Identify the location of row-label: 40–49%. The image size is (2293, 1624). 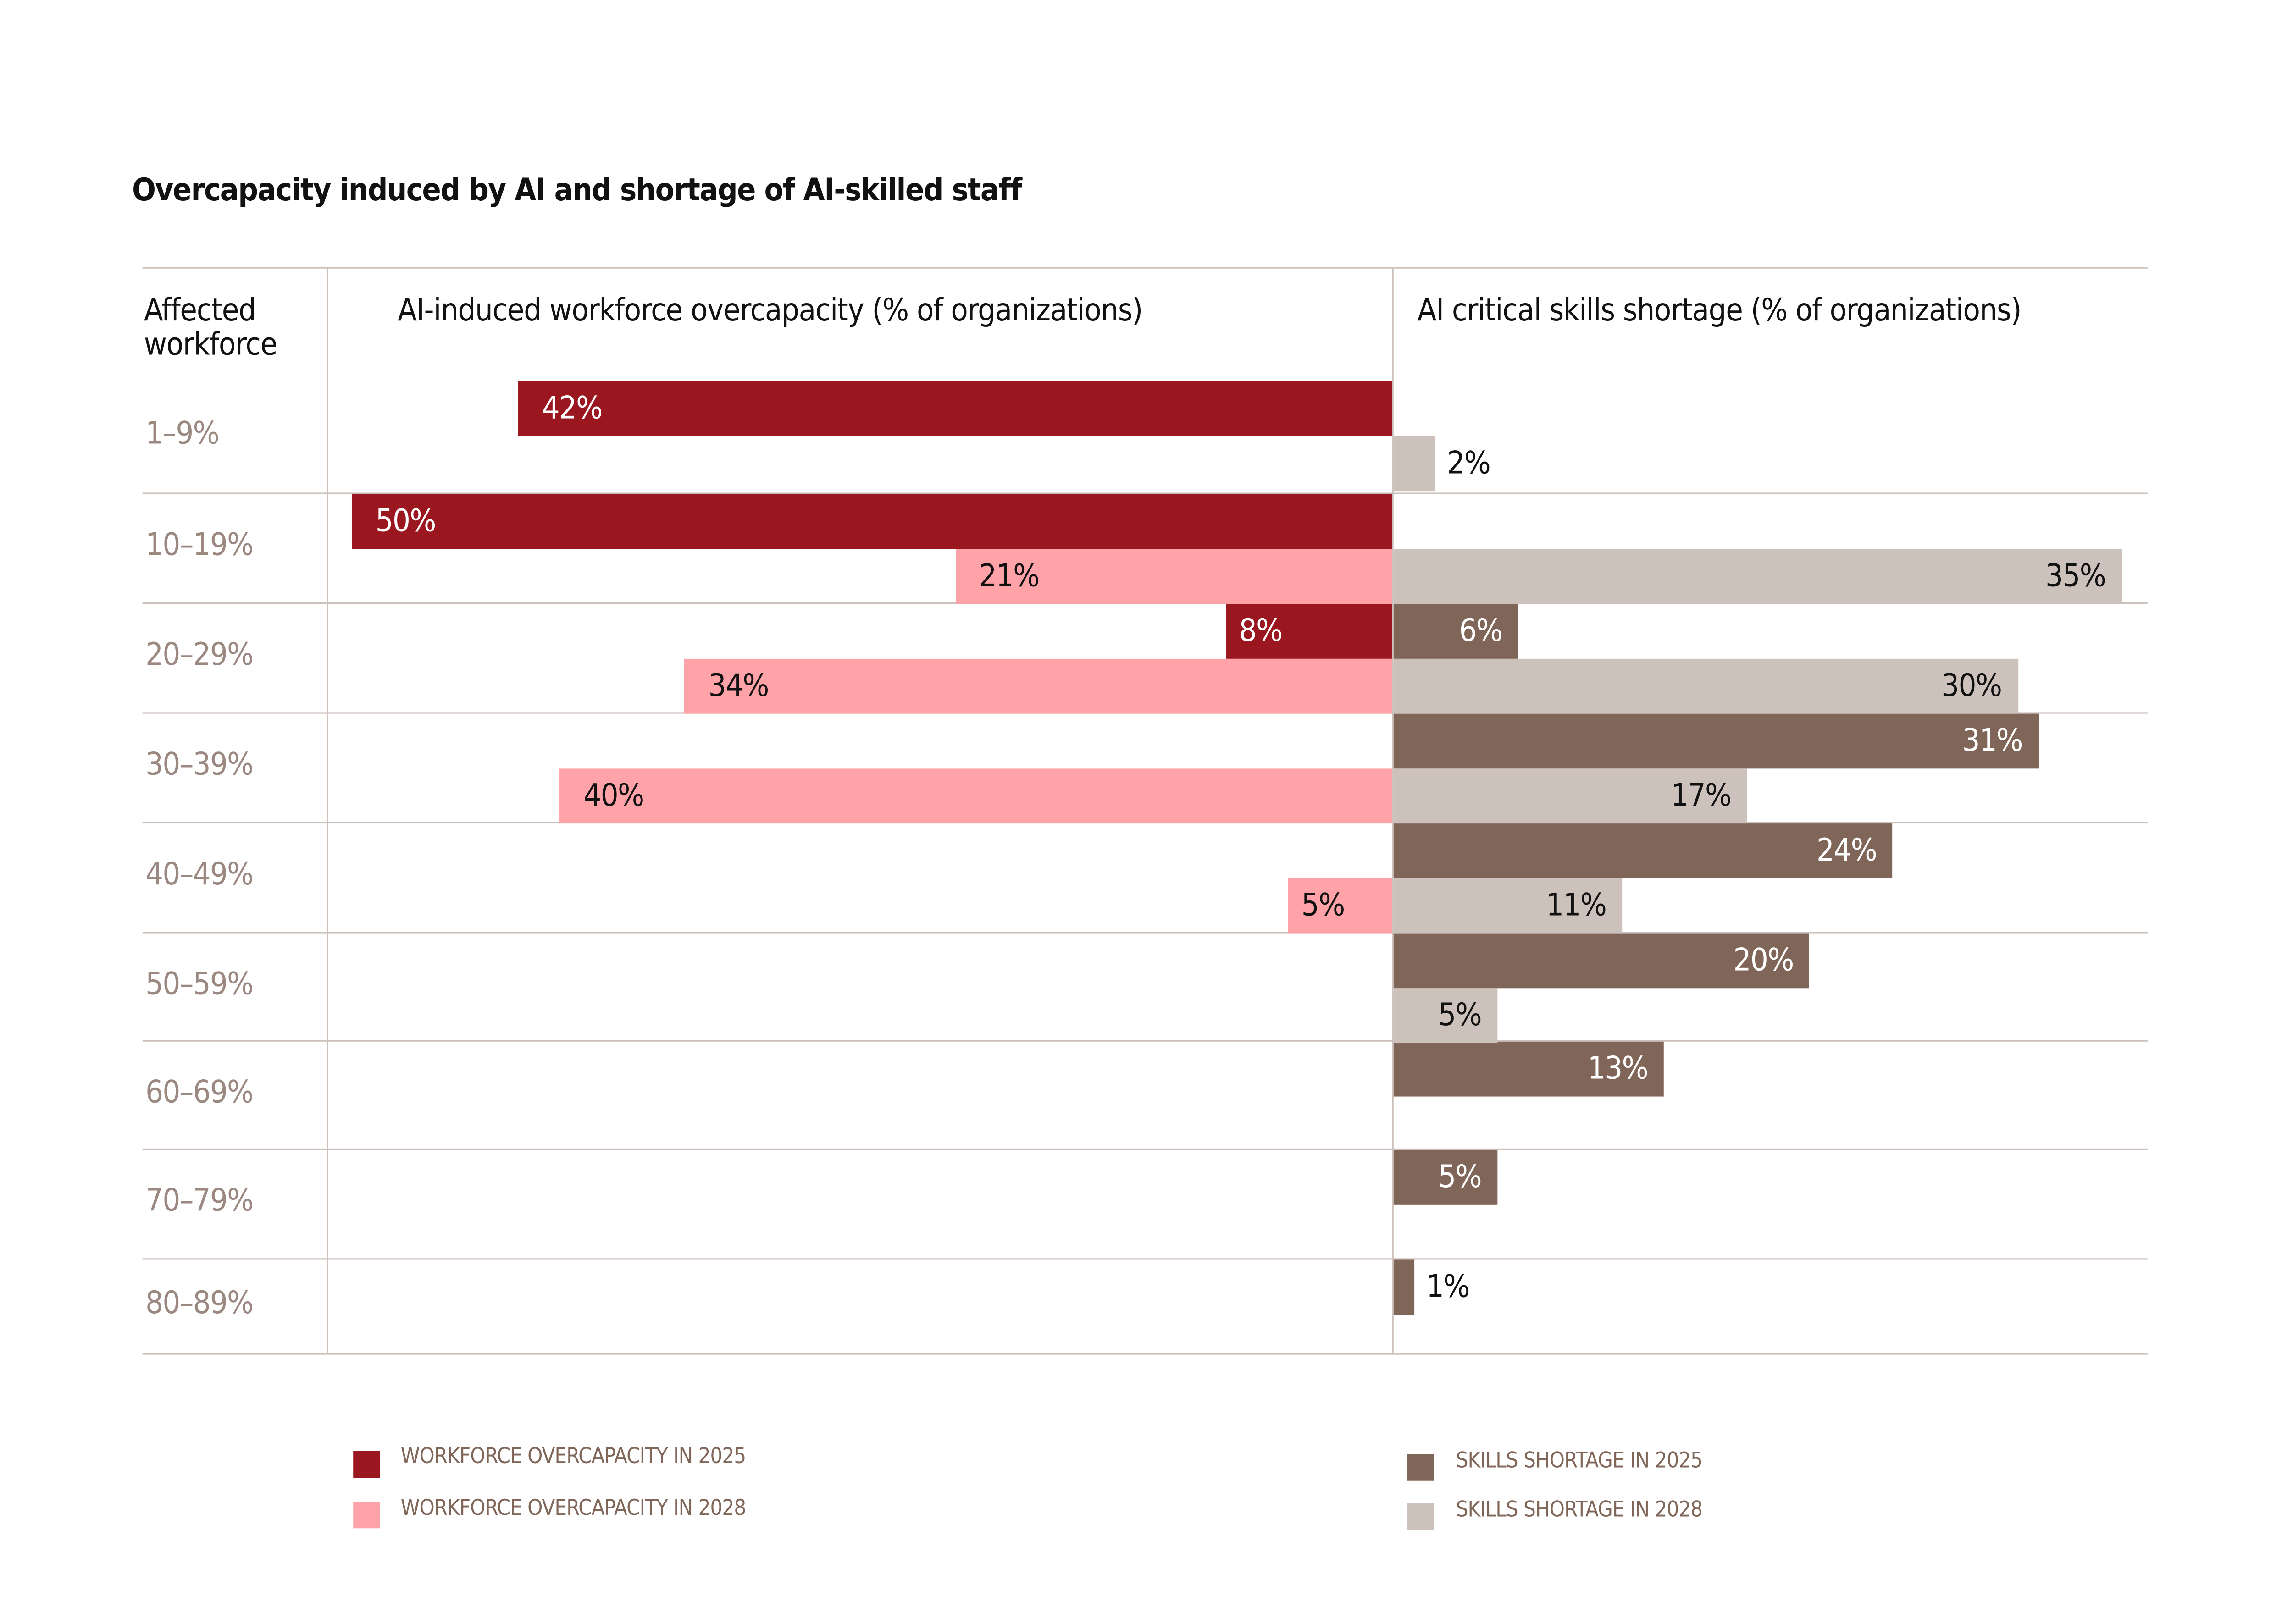
(199, 874).